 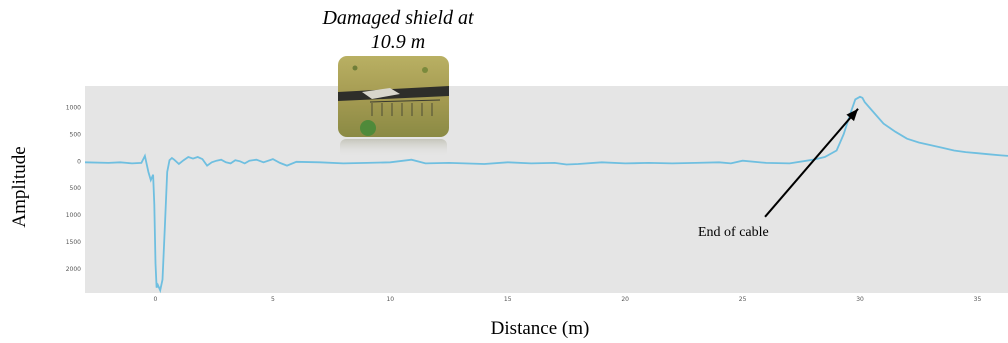 What do you see at coordinates (390, 299) in the screenshot?
I see `x-tick-label: 10` at bounding box center [390, 299].